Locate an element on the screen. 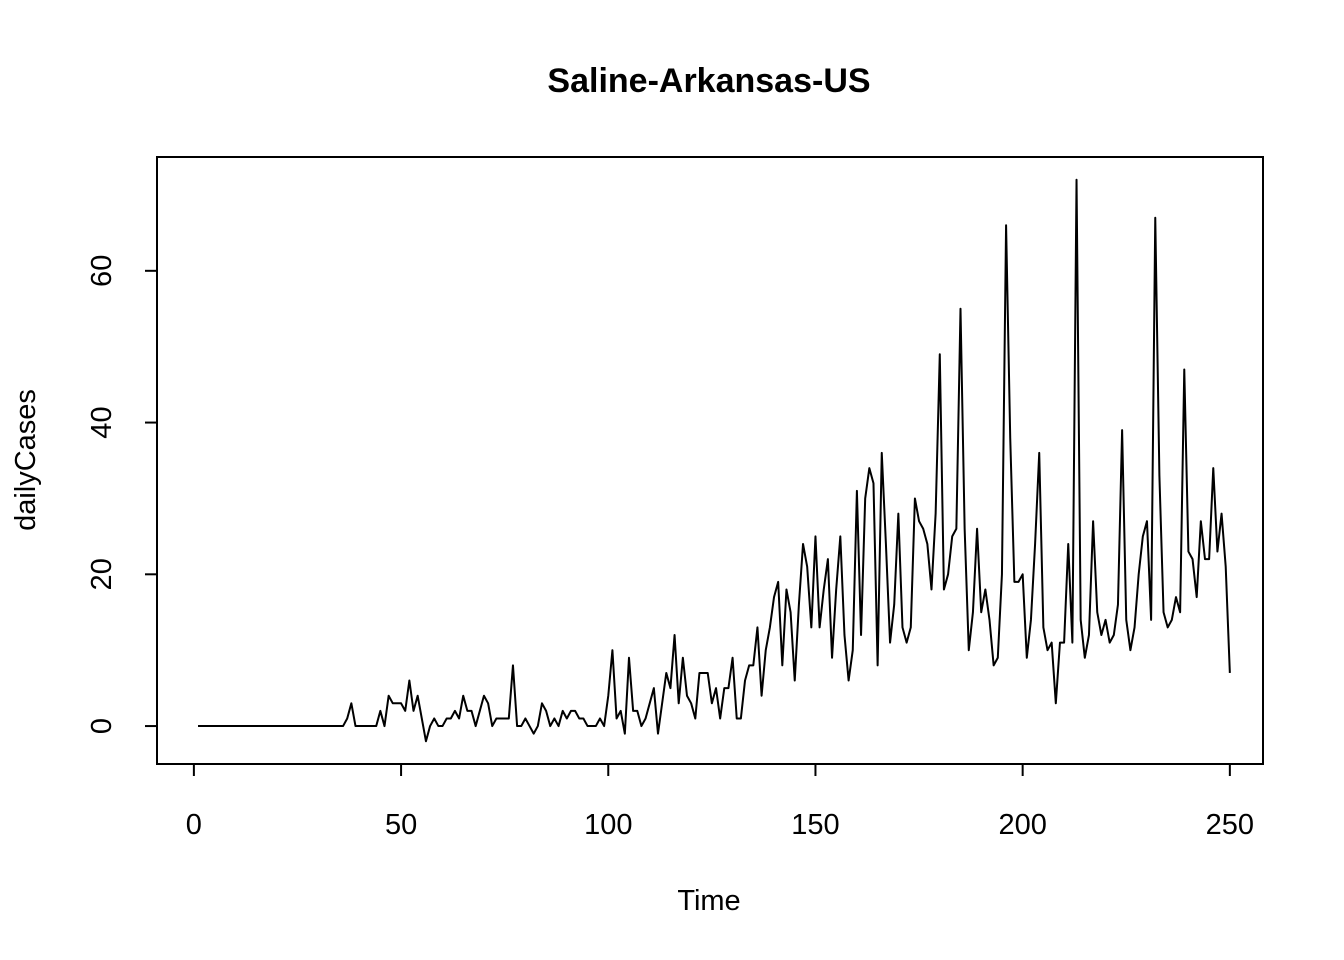  y-tick-label: 60 is located at coordinates (102, 271).